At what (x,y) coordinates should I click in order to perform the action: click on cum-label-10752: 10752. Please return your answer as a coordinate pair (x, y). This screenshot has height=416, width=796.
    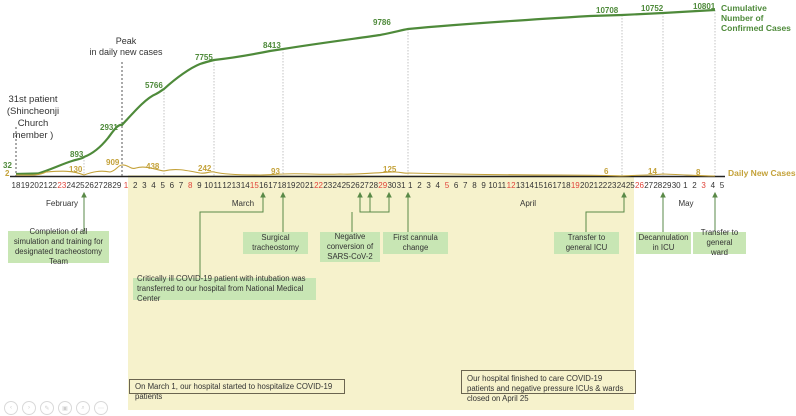
    Looking at the image, I should click on (652, 8).